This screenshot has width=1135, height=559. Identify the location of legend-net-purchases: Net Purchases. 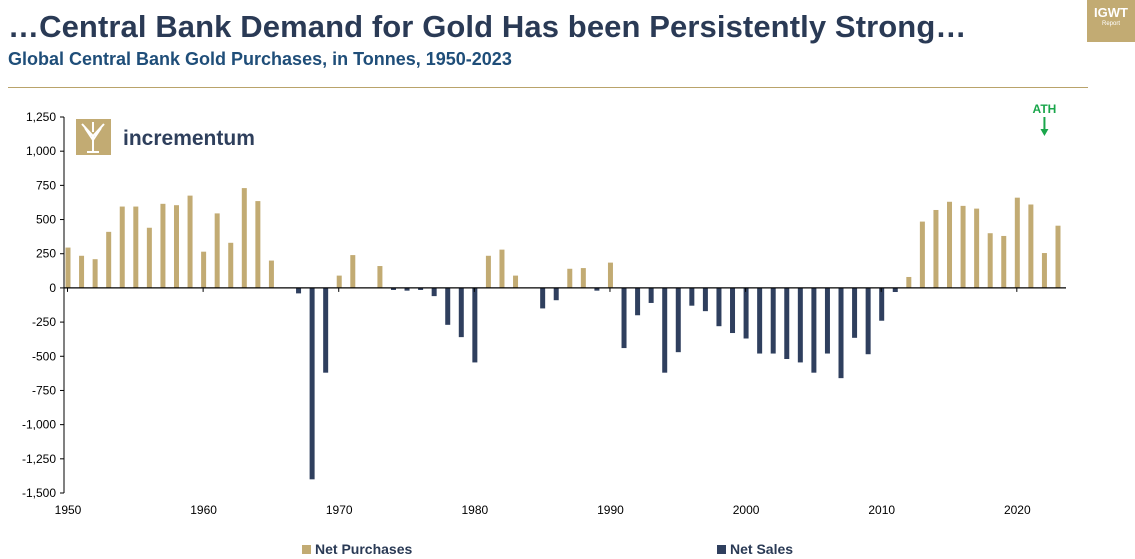
(357, 549).